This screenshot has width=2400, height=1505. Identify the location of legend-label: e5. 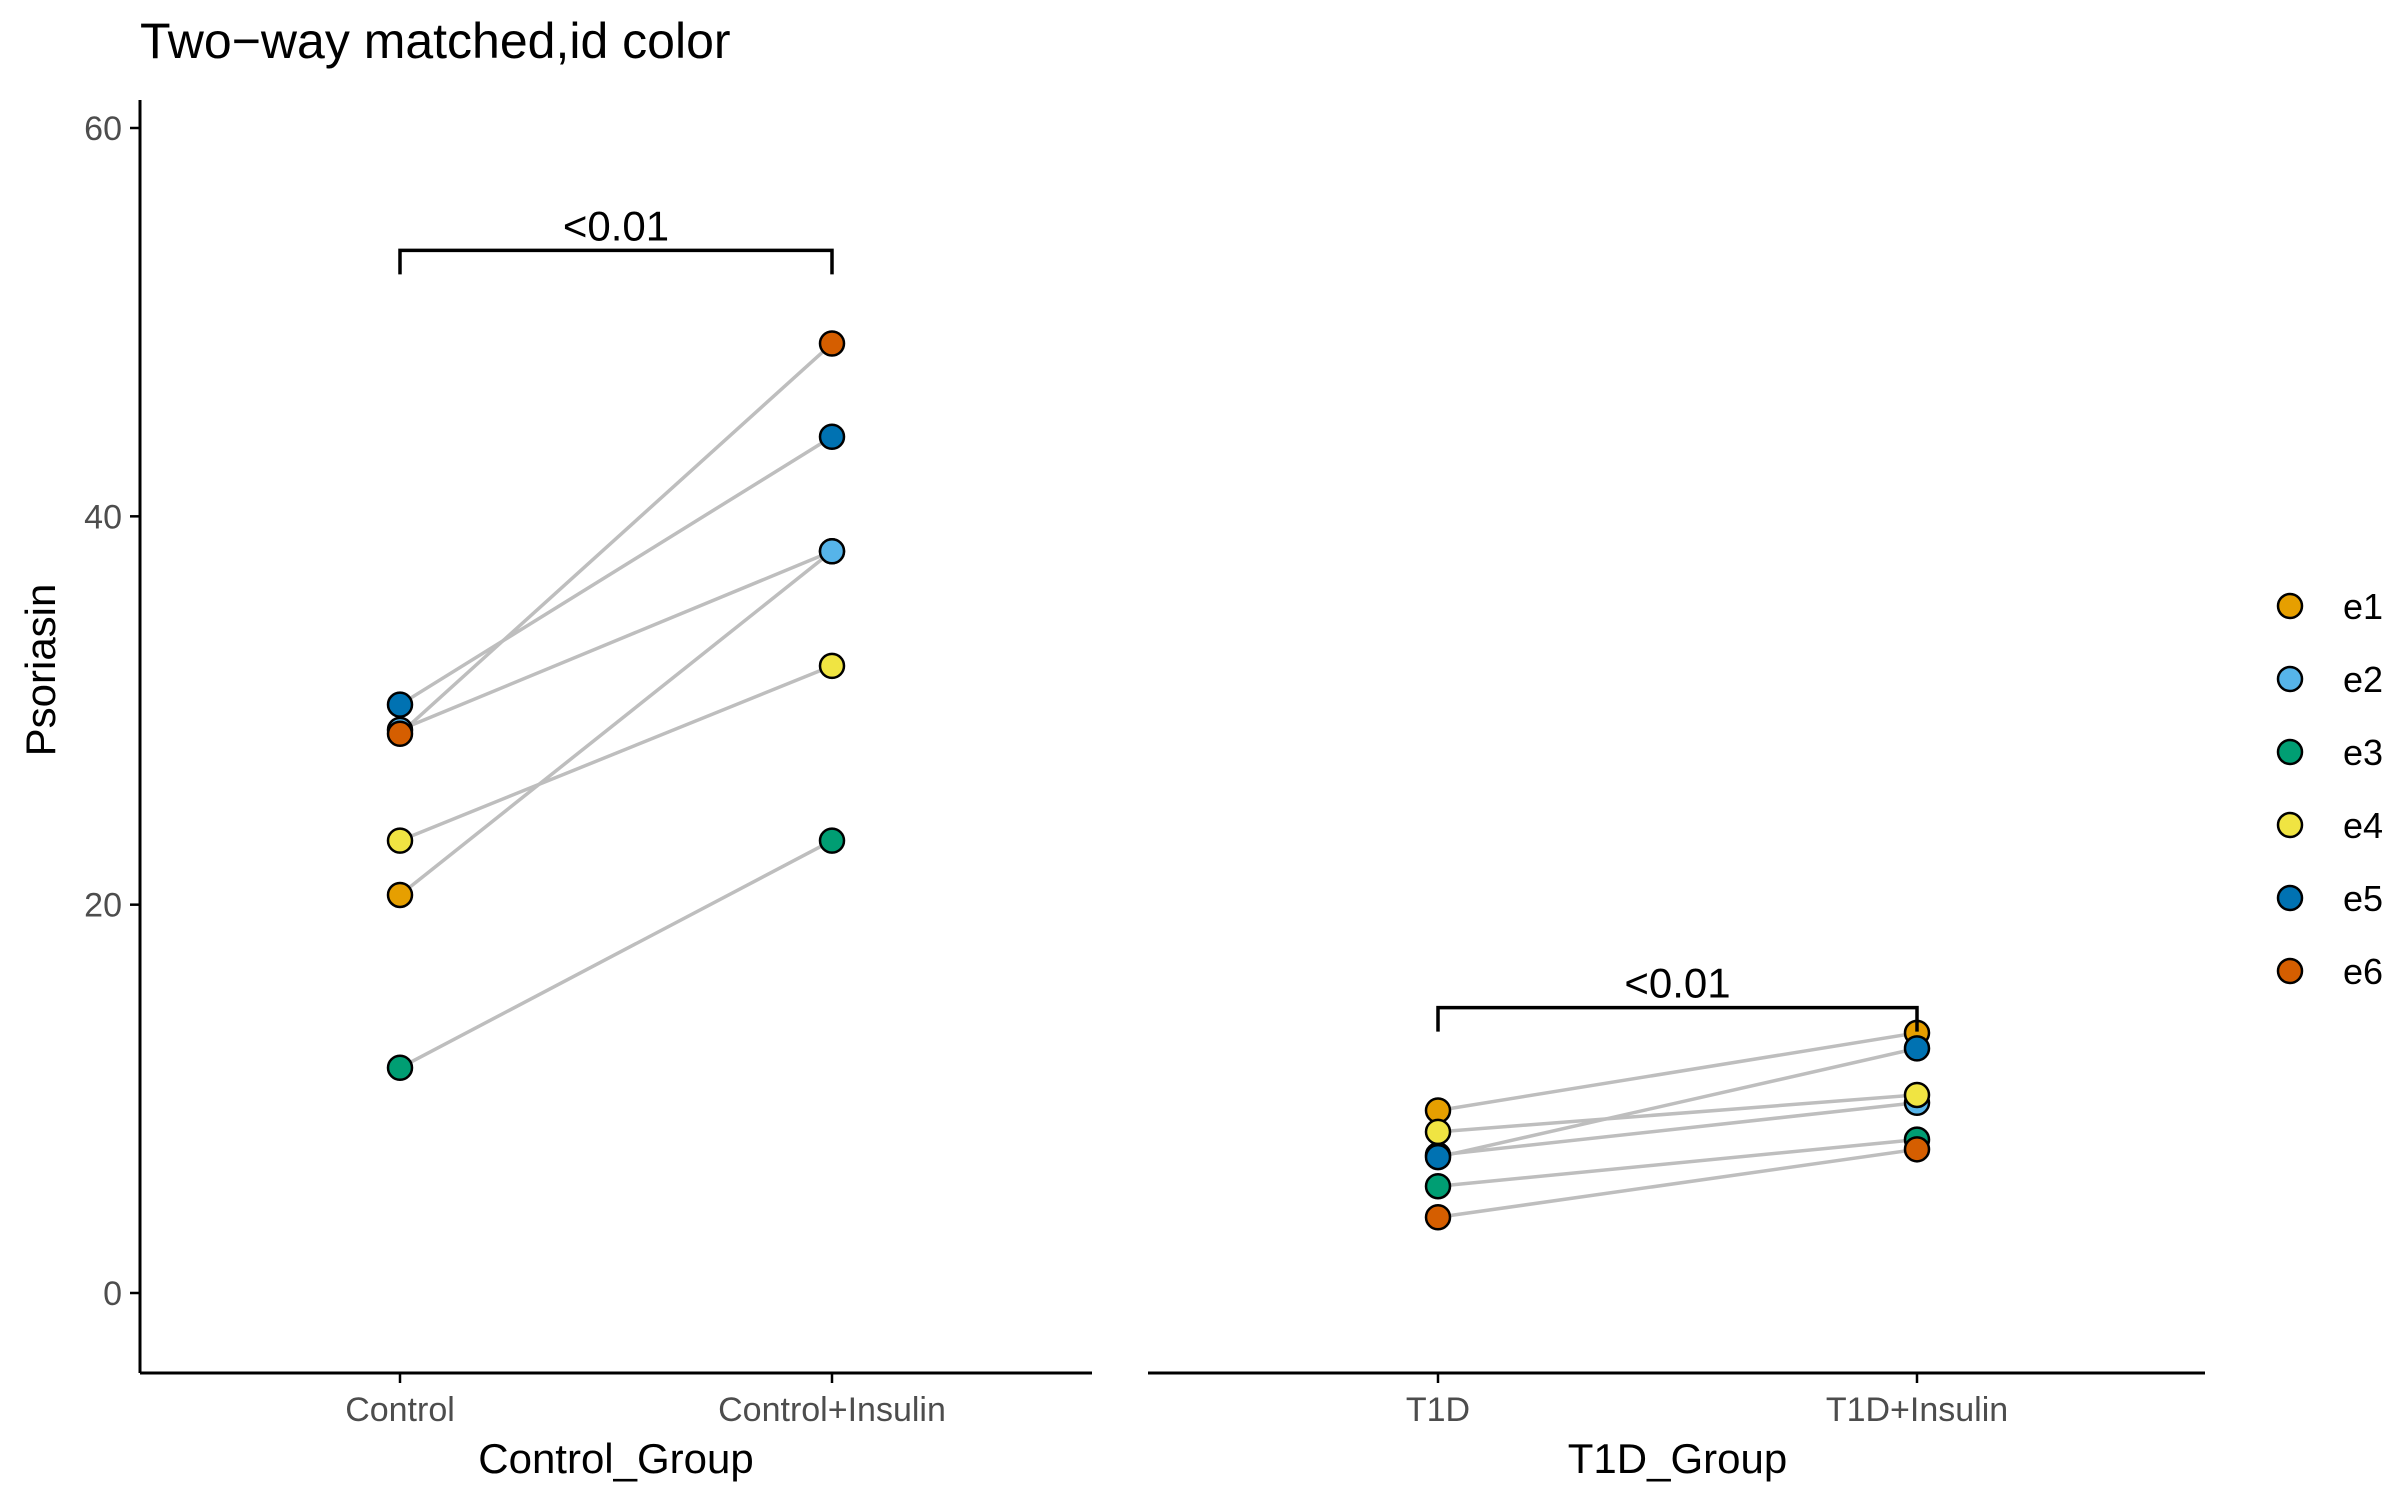
(2363, 898).